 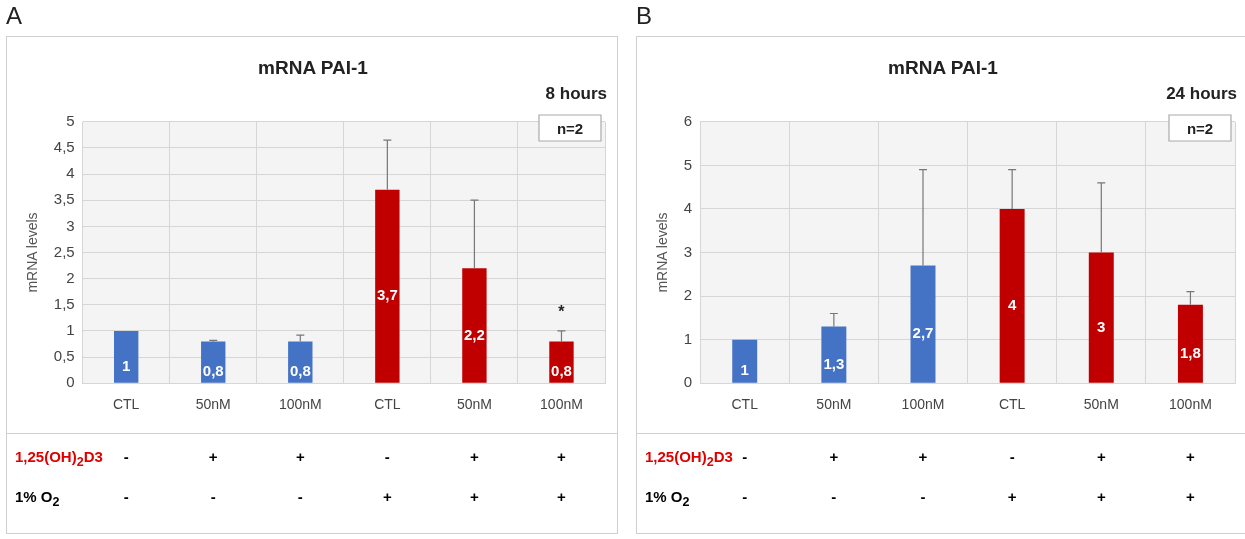 I want to click on data-label: 3,7, so click(x=387, y=295).